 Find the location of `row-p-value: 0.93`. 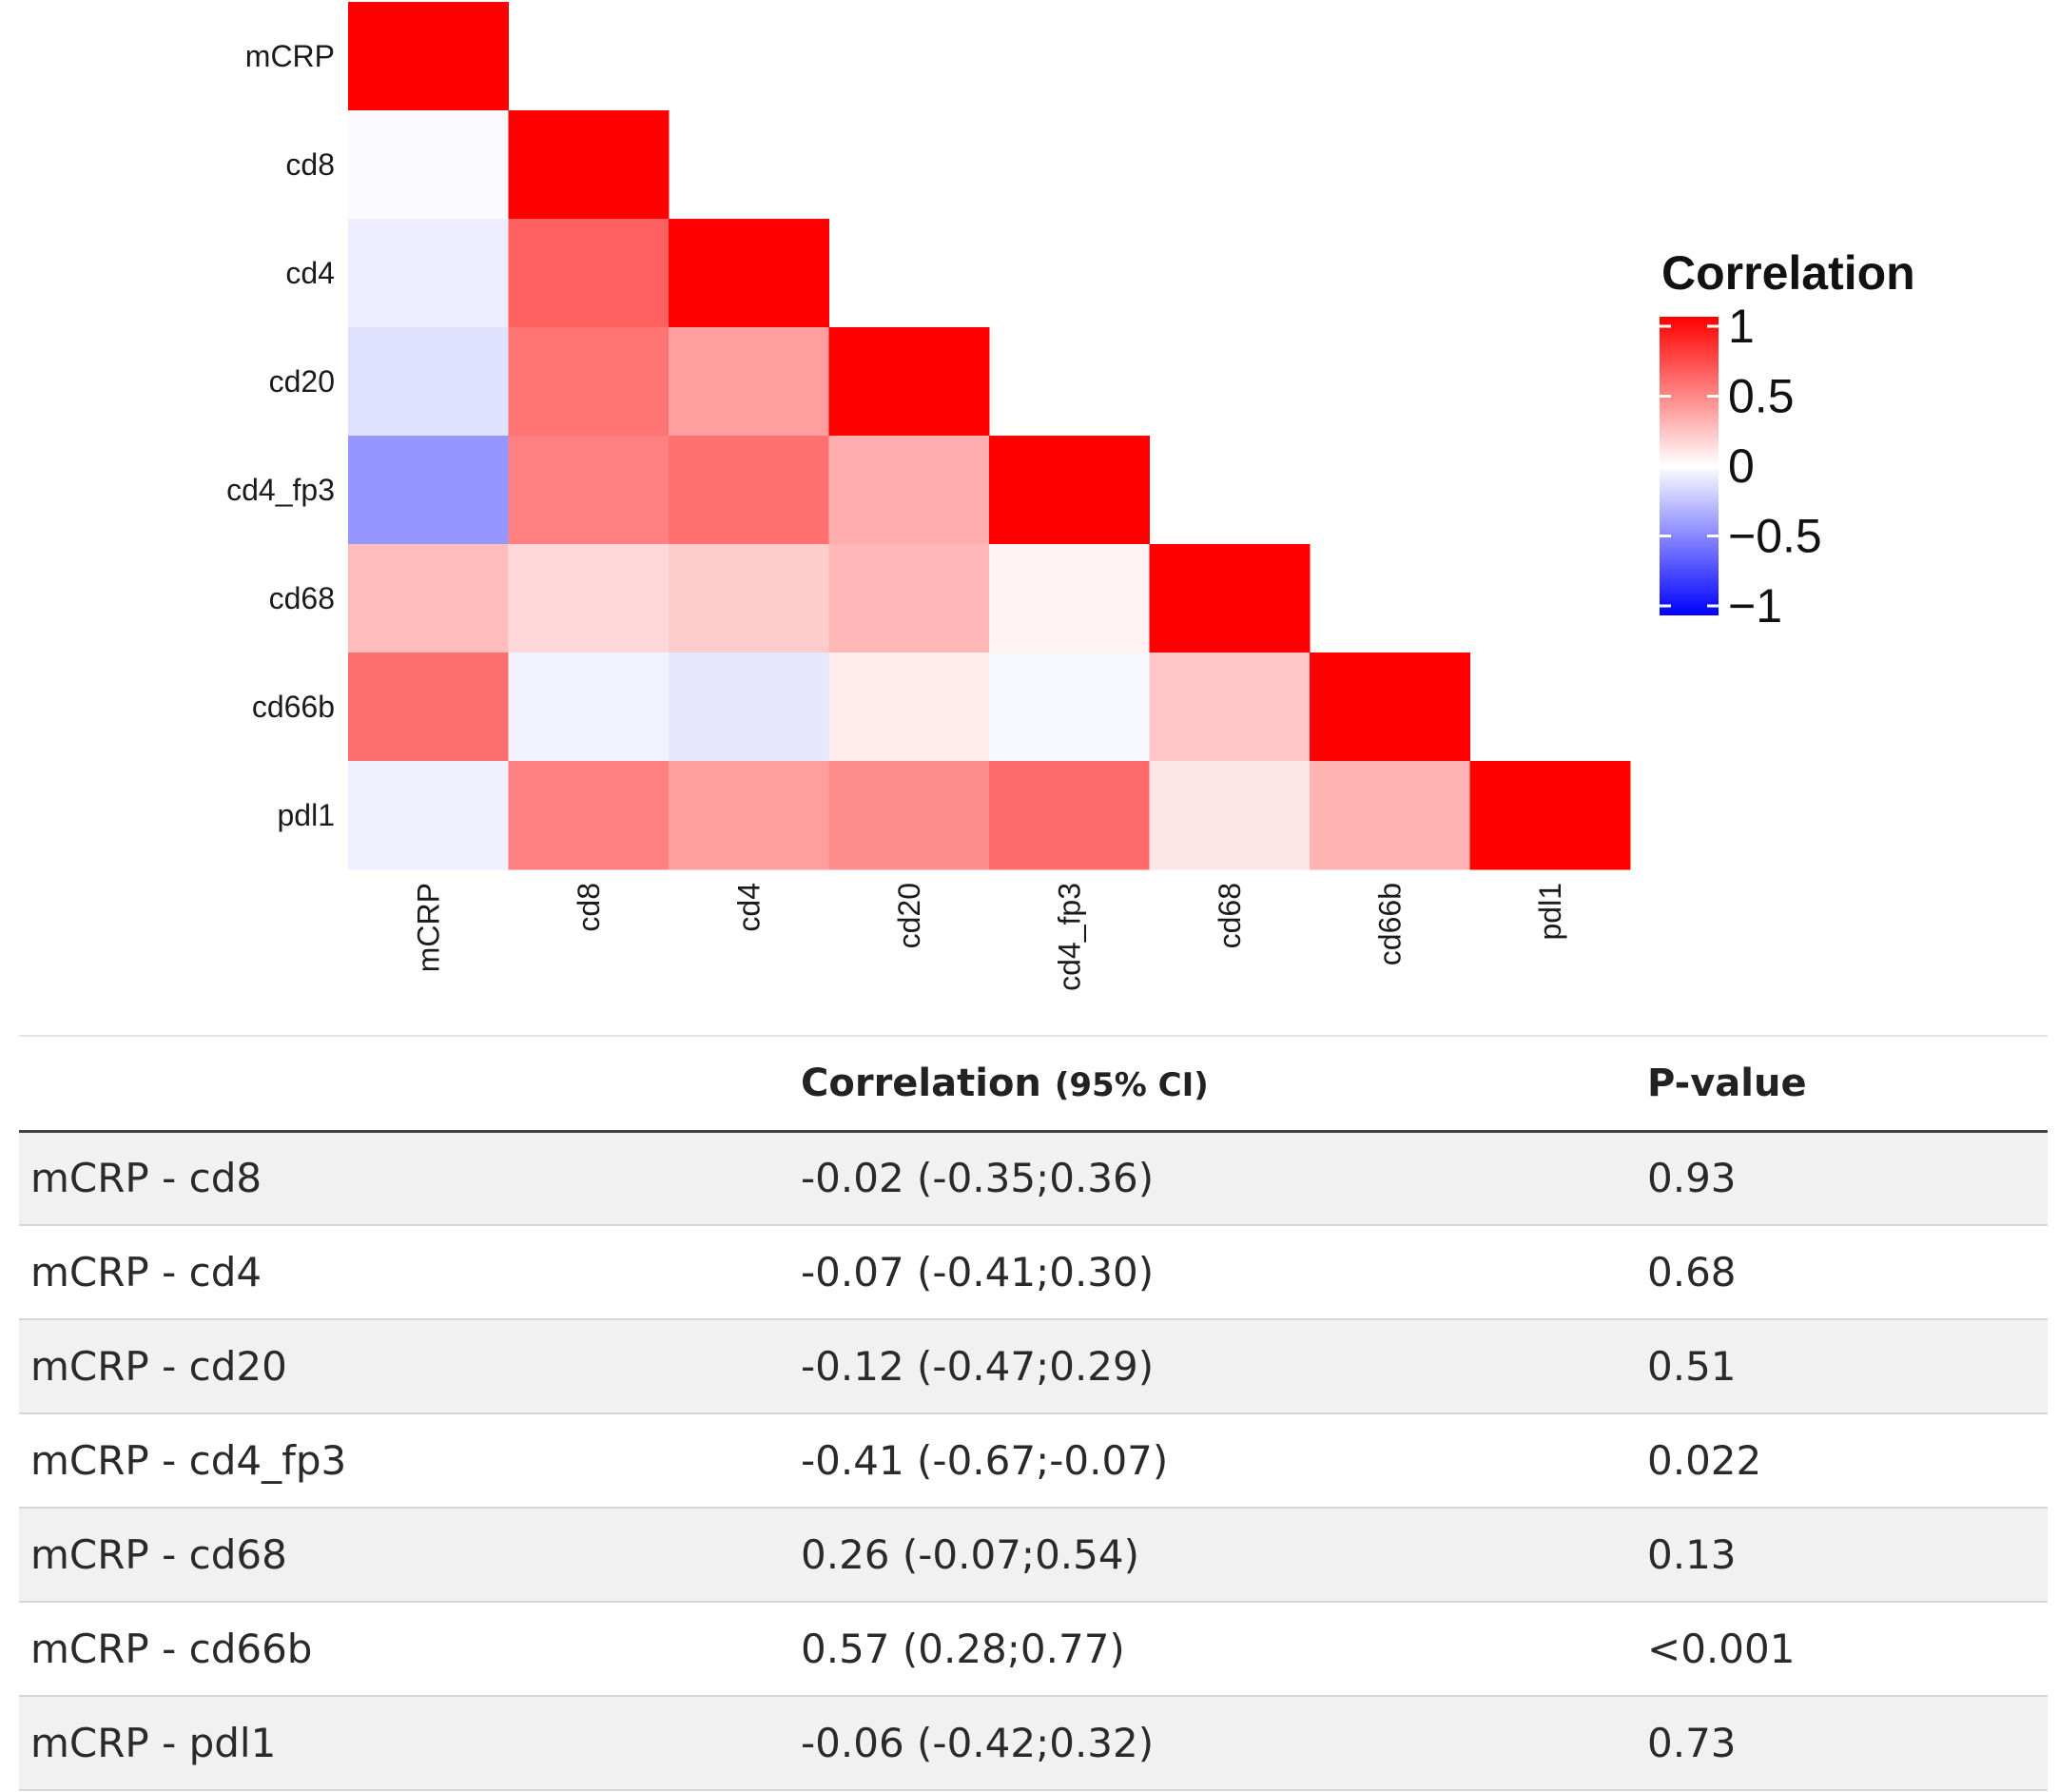

row-p-value: 0.93 is located at coordinates (1848, 1178).